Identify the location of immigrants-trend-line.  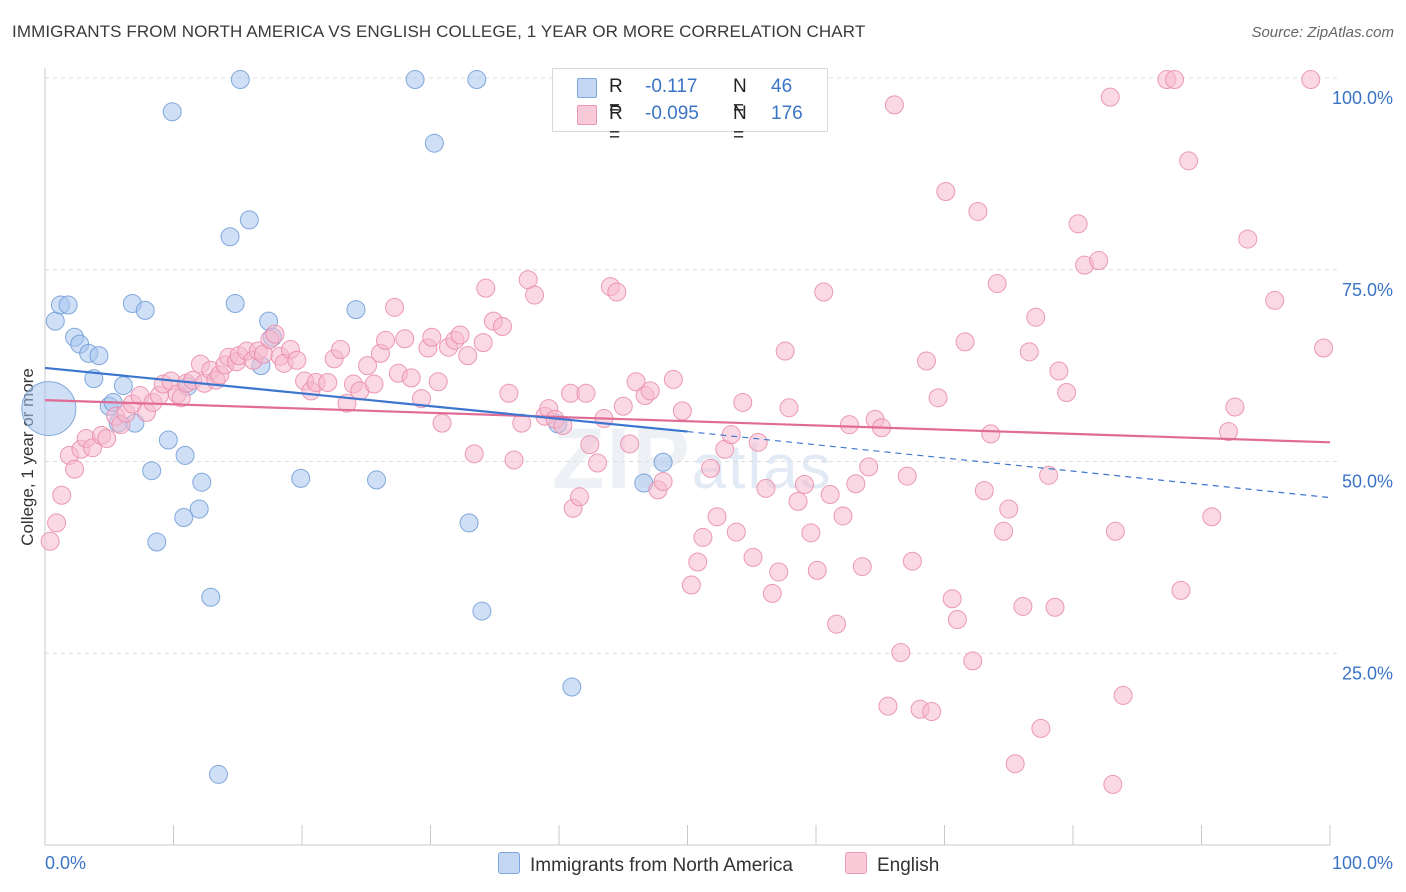
(366, 399).